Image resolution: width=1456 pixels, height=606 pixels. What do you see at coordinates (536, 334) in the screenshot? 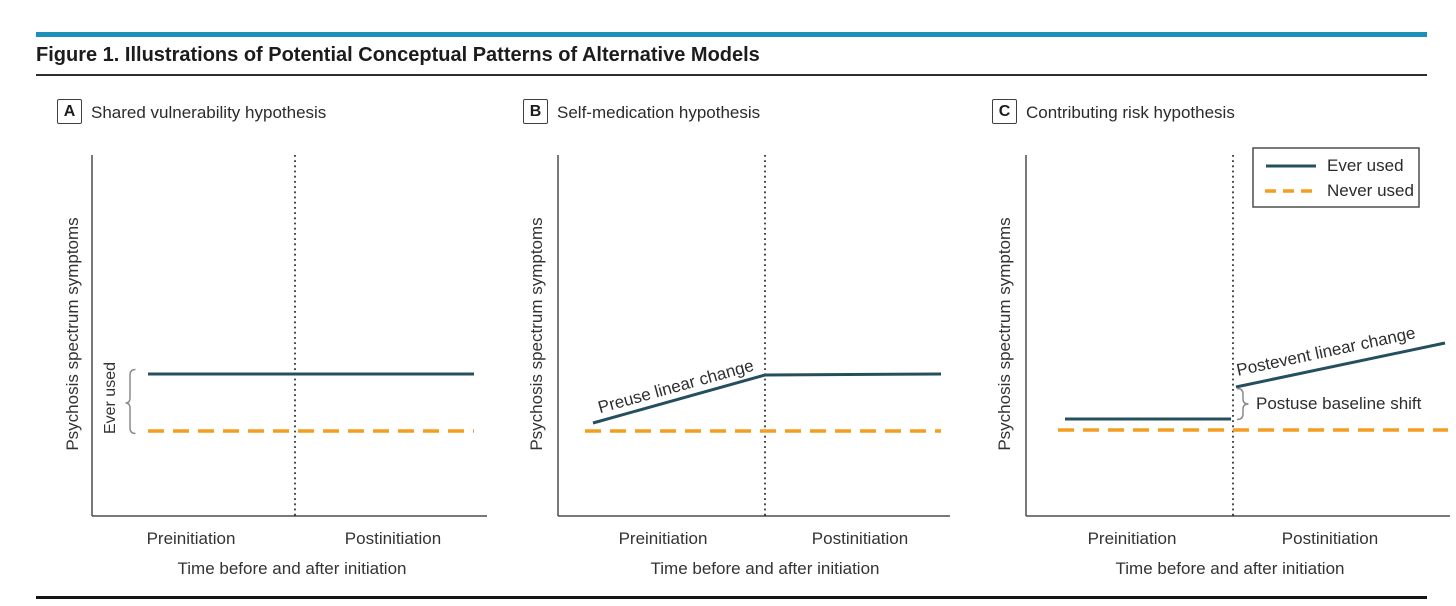
I see `panel-b-y-axis-label: Psychosis spectrum symptoms` at bounding box center [536, 334].